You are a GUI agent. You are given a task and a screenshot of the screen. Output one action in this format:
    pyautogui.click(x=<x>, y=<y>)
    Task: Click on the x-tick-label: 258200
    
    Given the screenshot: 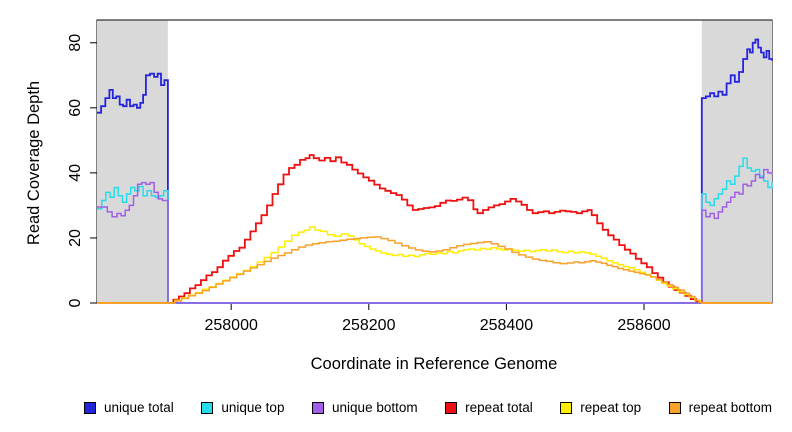 What is the action you would take?
    pyautogui.click(x=368, y=325)
    